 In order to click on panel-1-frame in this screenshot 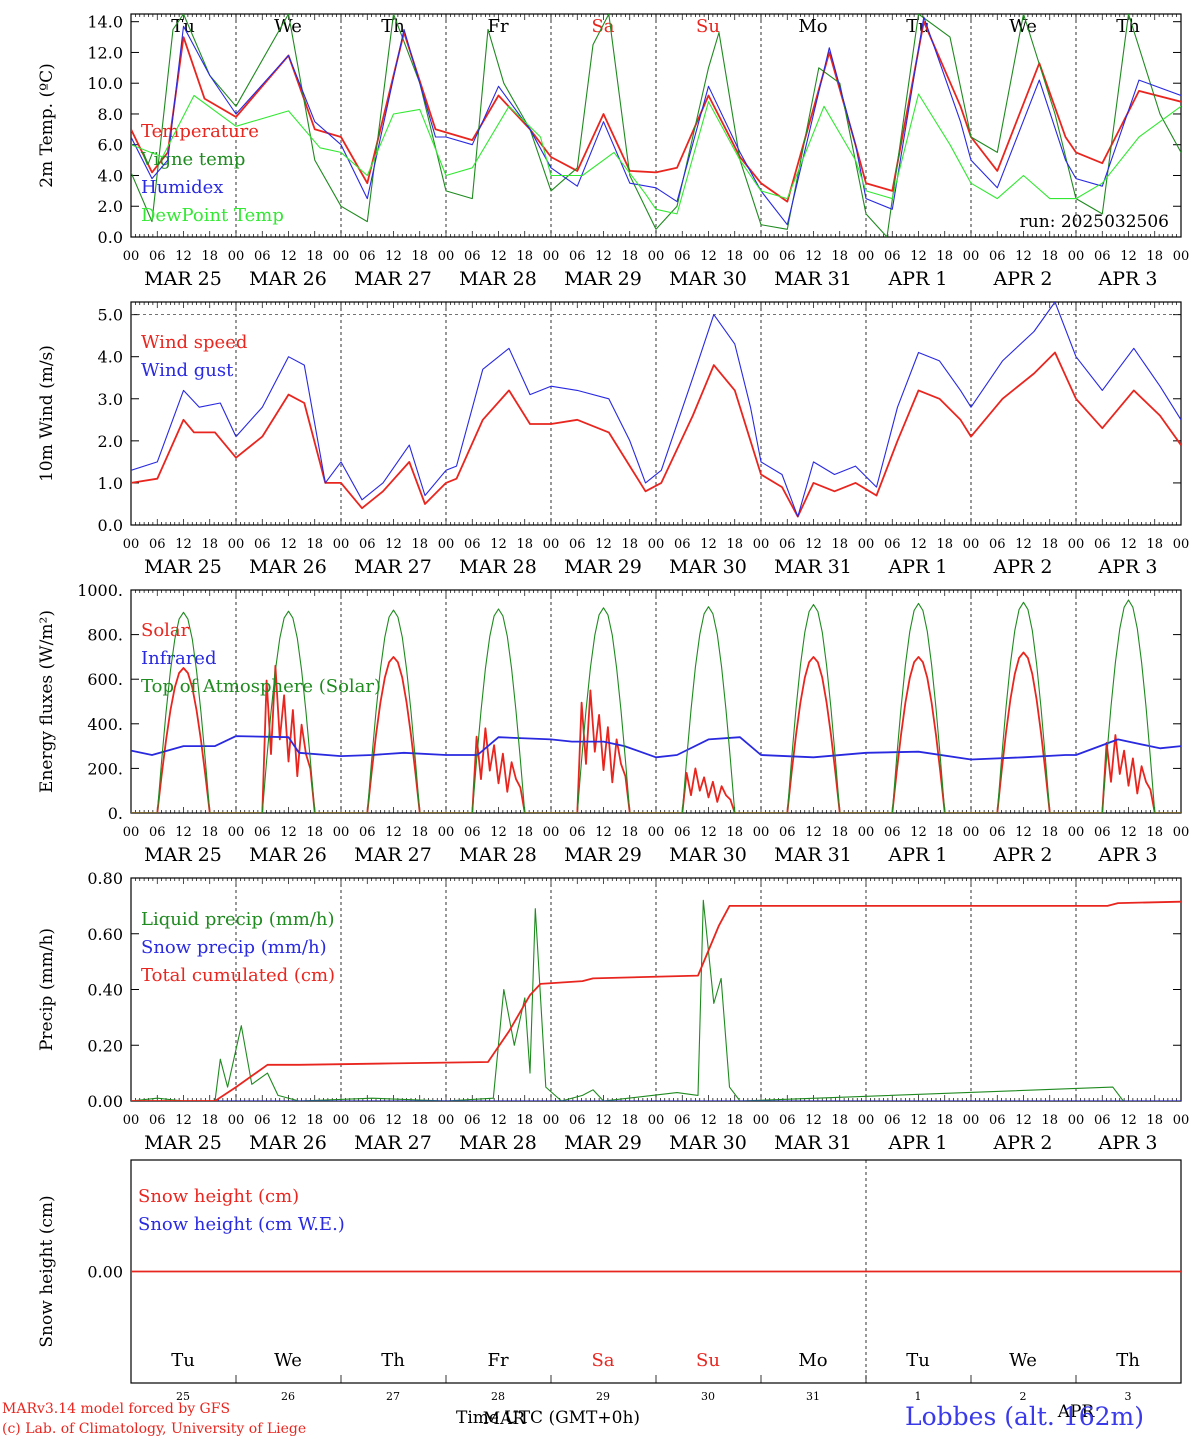, I will do `click(656, 125)`.